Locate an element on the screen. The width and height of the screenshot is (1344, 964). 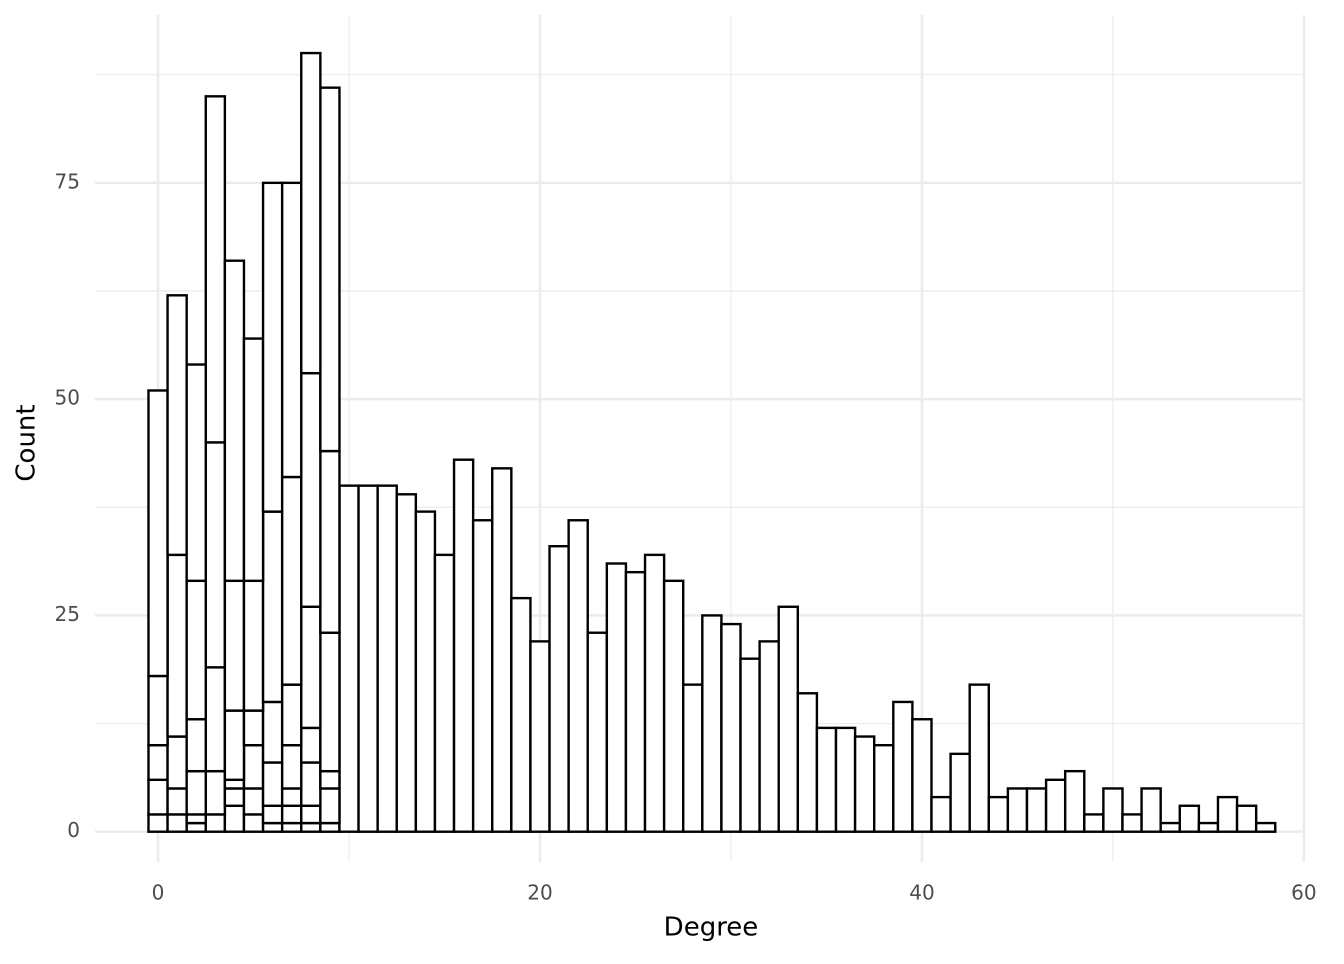
x-axis-title: Degree is located at coordinates (711, 928).